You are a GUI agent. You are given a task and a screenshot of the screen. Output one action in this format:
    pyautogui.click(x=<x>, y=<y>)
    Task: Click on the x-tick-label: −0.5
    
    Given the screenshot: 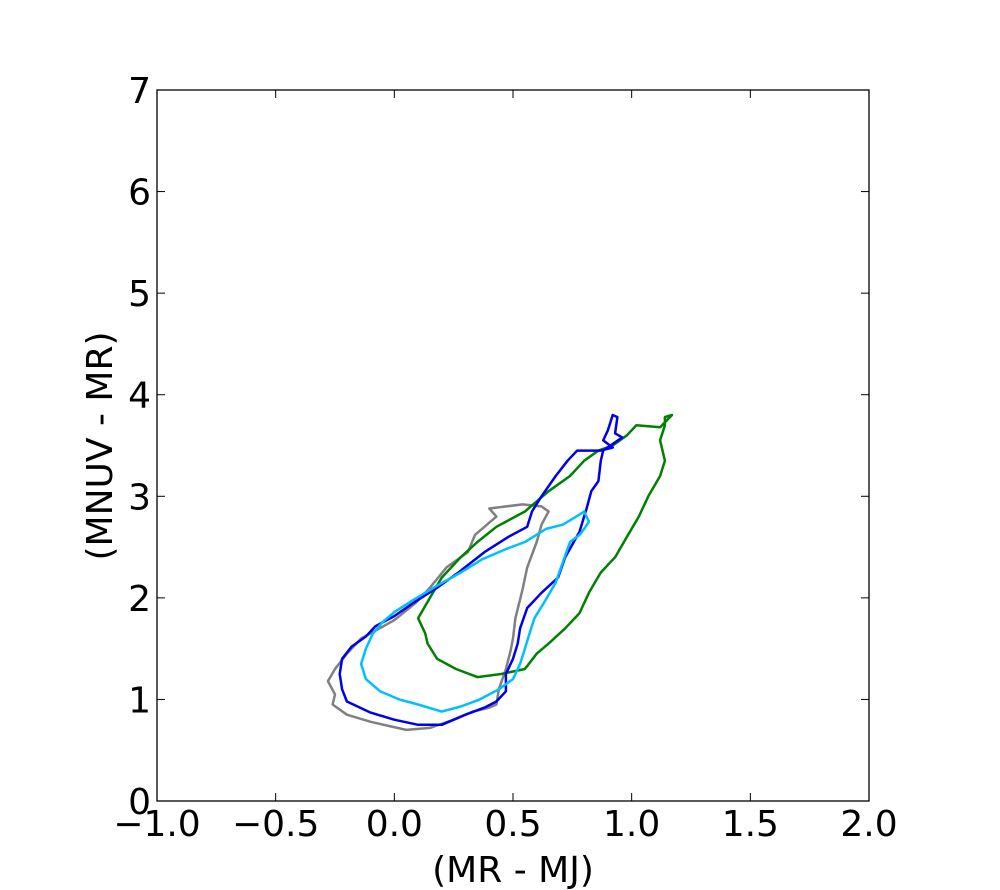 What is the action you would take?
    pyautogui.click(x=275, y=824)
    